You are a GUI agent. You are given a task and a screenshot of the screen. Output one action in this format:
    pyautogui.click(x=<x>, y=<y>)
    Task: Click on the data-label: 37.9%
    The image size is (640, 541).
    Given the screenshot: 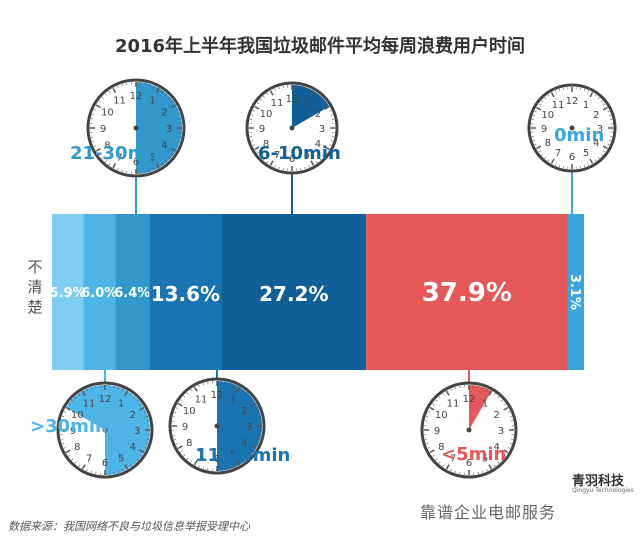 What is the action you would take?
    pyautogui.click(x=467, y=293)
    